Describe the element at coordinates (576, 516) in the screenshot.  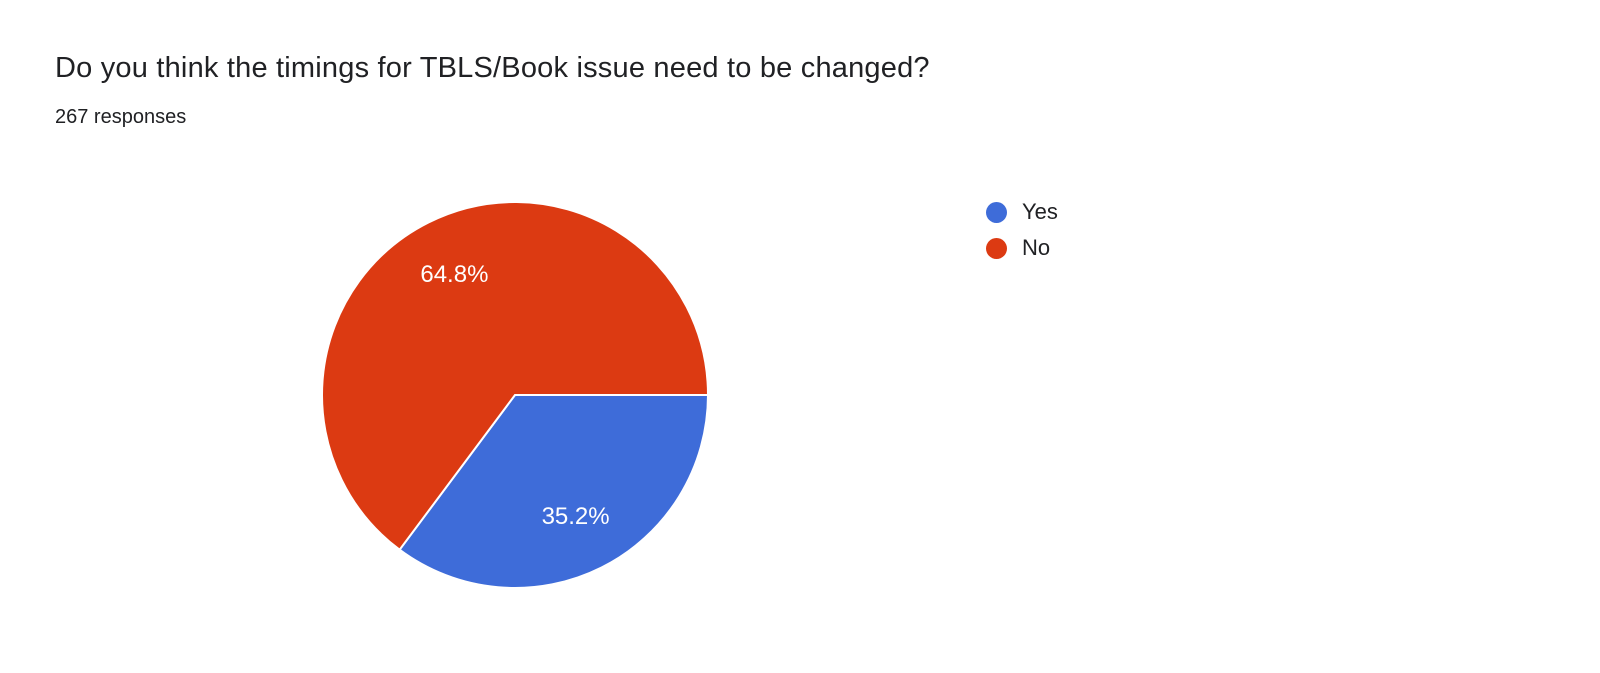
I see `pie-slice-label-yes: 35.2%` at that location.